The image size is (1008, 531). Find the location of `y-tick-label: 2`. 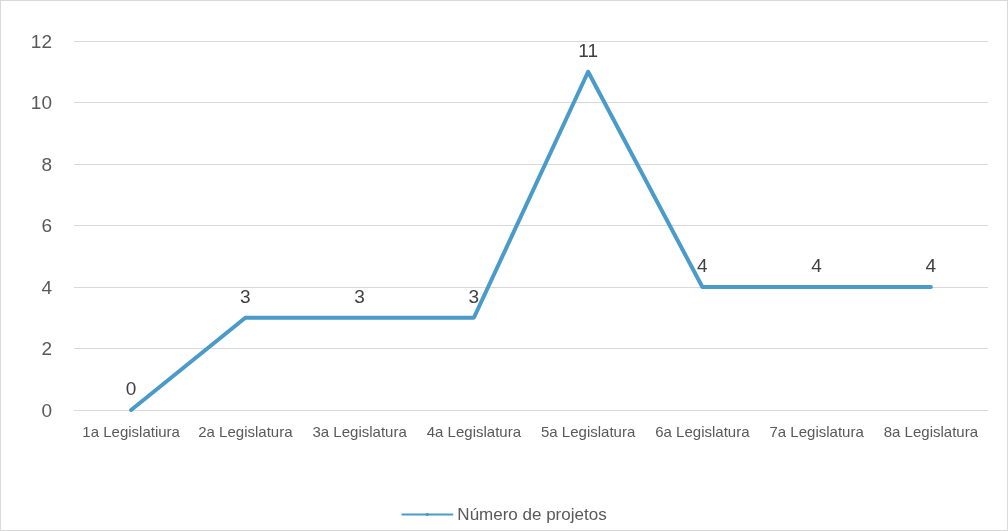

y-tick-label: 2 is located at coordinates (46, 348).